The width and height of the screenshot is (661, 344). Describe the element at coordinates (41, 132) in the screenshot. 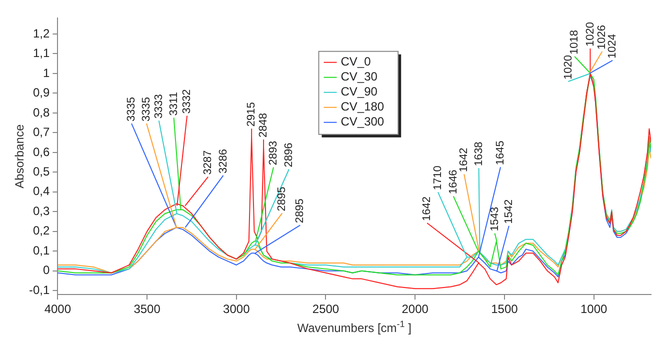

I see `y-tick-label: 0,7` at that location.